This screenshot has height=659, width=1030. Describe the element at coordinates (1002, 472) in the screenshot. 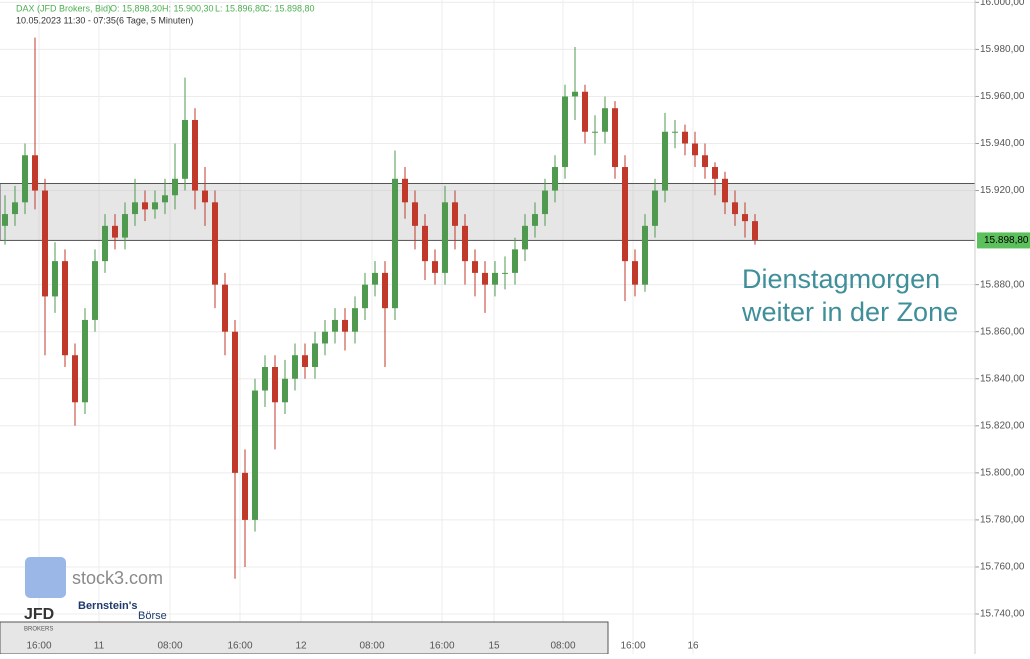

I see `y-tick-label: 15.800,00` at that location.